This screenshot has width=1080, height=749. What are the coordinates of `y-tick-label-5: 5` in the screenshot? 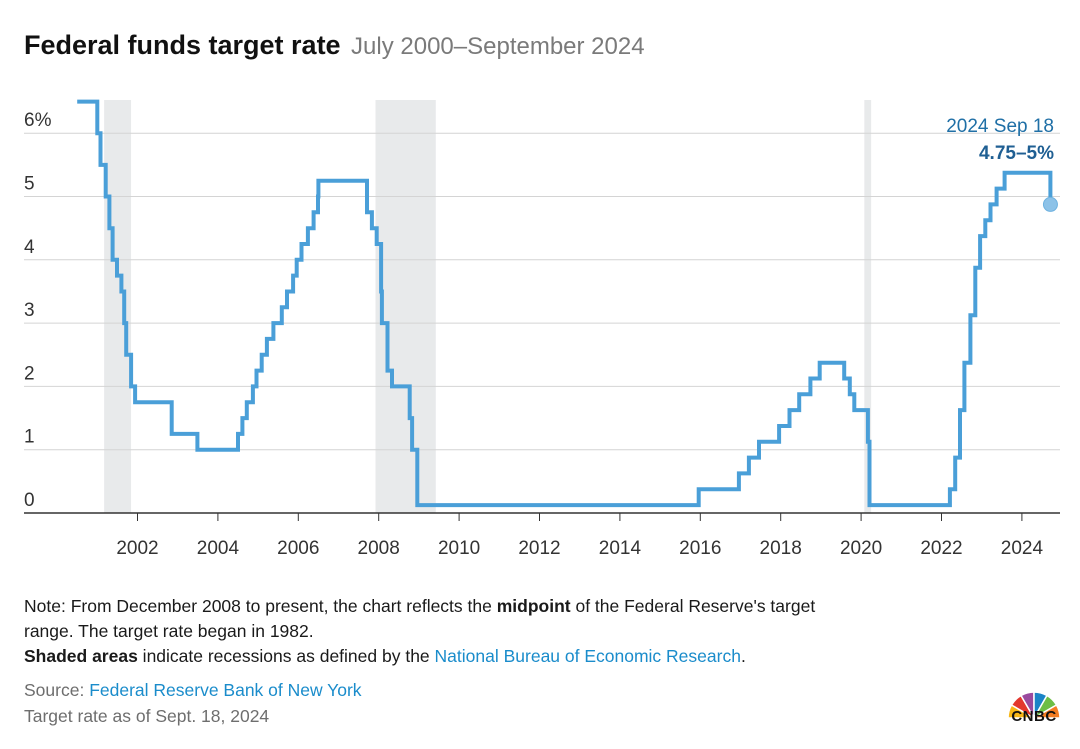 It's located at (29, 184).